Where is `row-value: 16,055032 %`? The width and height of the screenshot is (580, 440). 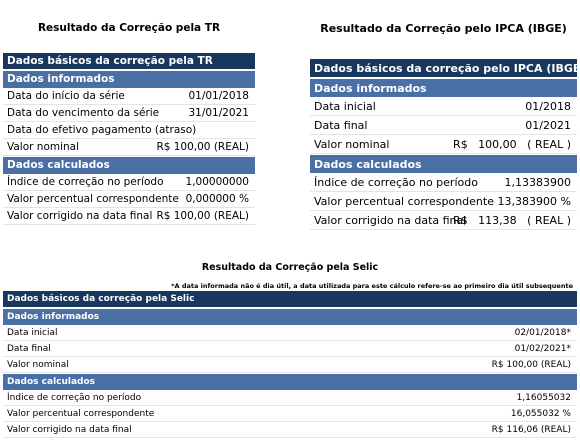
row-value: 16,055032 % is located at coordinates (540, 413).